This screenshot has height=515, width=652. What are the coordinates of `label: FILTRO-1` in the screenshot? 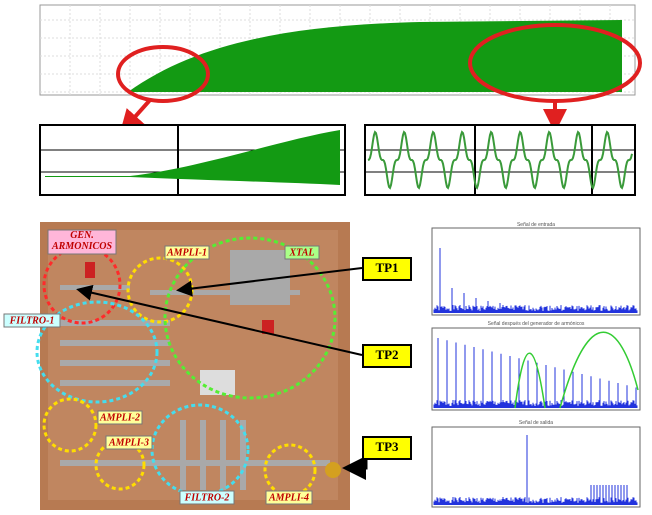 It's located at (32, 320).